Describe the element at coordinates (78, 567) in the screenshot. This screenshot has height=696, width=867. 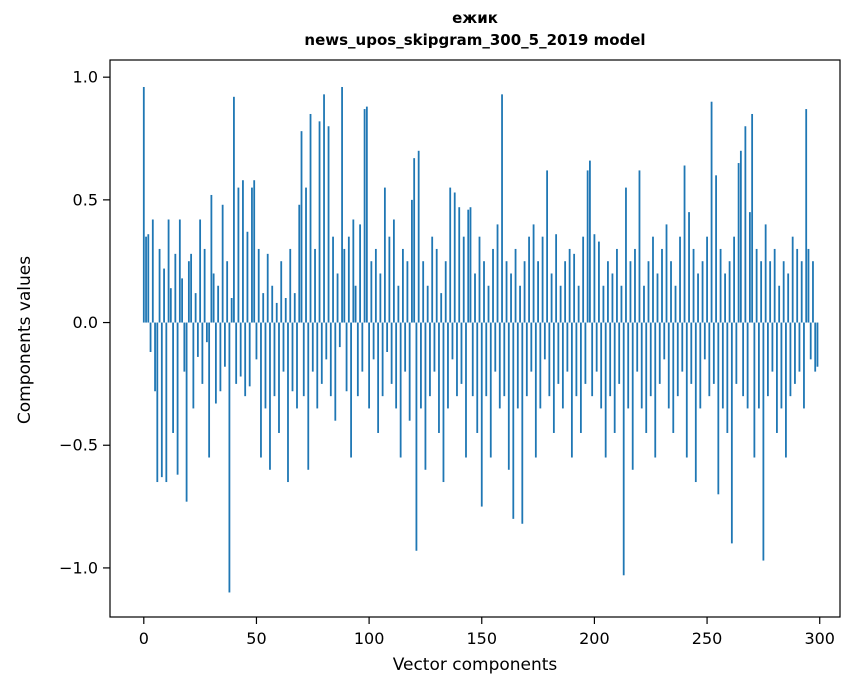
I see `y-tick-label: −1.0` at that location.